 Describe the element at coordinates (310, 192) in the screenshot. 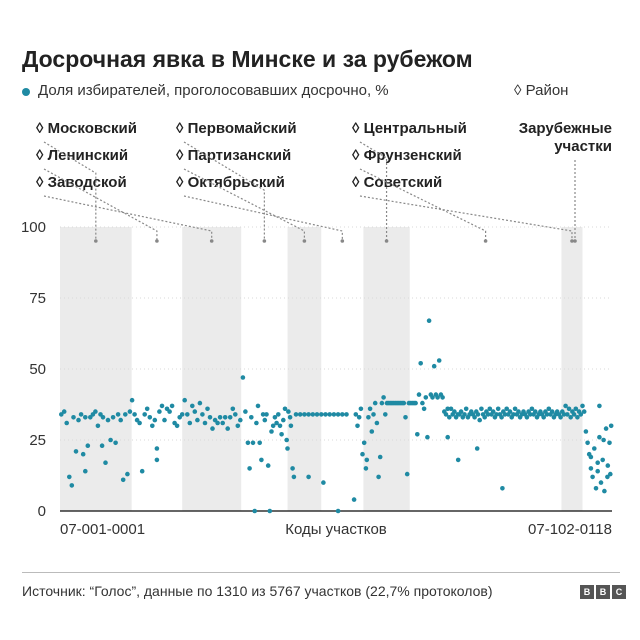

I see `district-leaders` at that location.